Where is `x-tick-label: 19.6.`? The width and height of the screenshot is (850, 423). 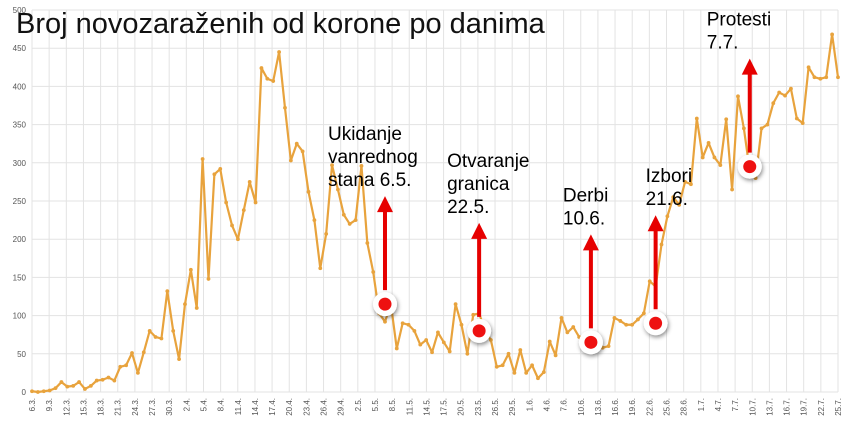
x-tick-label: 19.6. is located at coordinates (632, 407).